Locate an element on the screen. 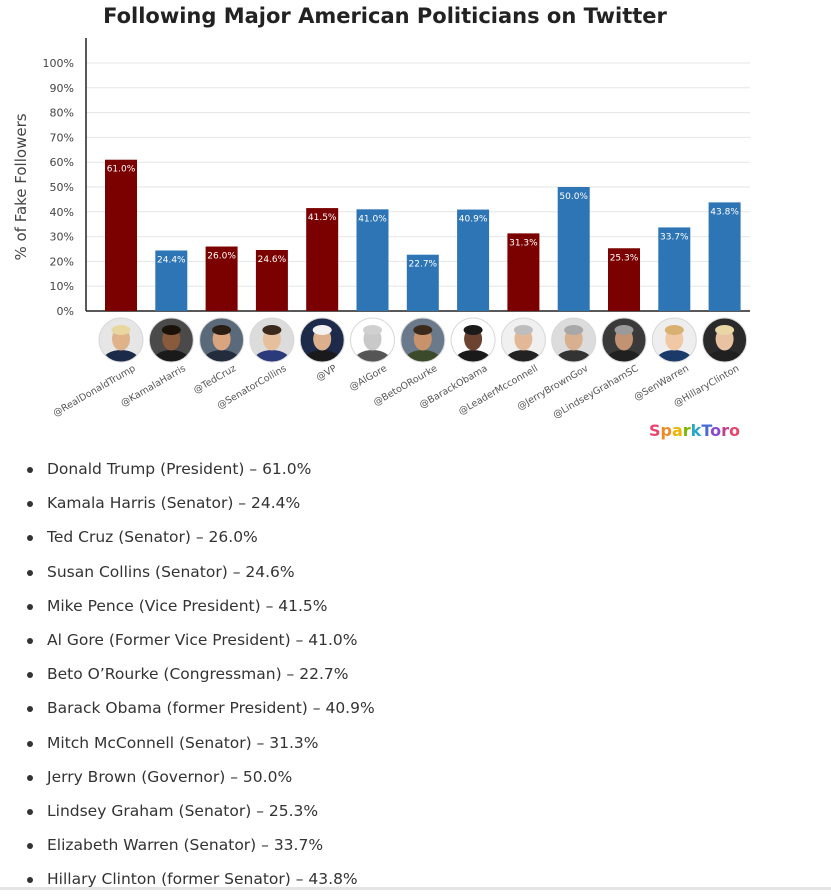 The height and width of the screenshot is (896, 831). list-item: Elizabeth Warren (Senator) – 33.7% is located at coordinates (201, 845).